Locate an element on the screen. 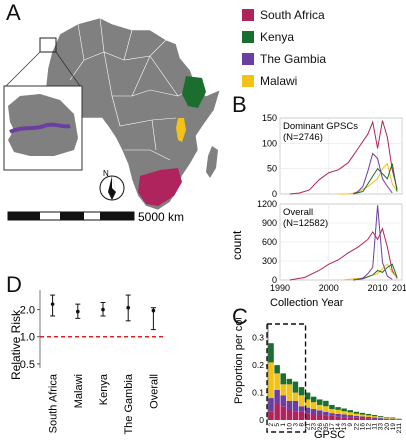 The width and height of the screenshot is (406, 440). series-line-the-gambia is located at coordinates (372, 173).